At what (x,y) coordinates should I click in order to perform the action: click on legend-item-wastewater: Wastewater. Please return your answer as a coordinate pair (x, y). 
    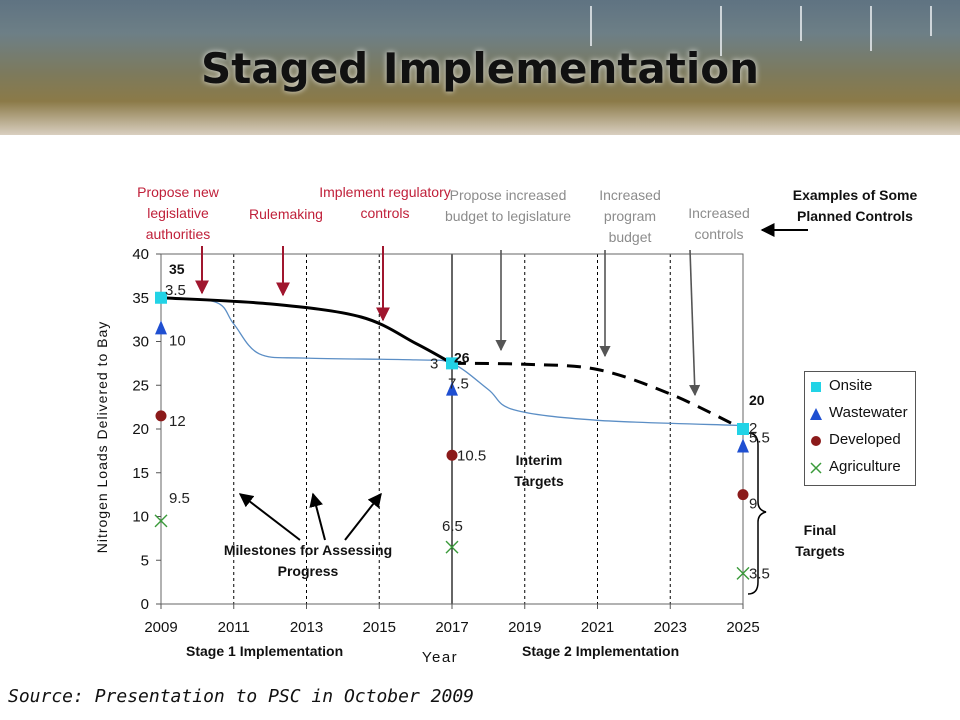
    Looking at the image, I should click on (860, 414).